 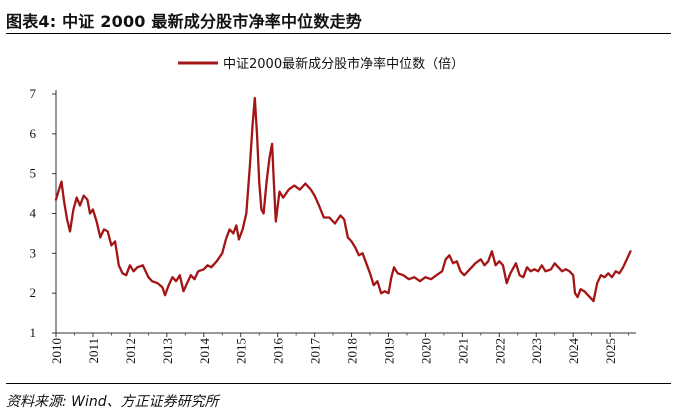 What do you see at coordinates (33, 332) in the screenshot?
I see `y-tick-label: 1` at bounding box center [33, 332].